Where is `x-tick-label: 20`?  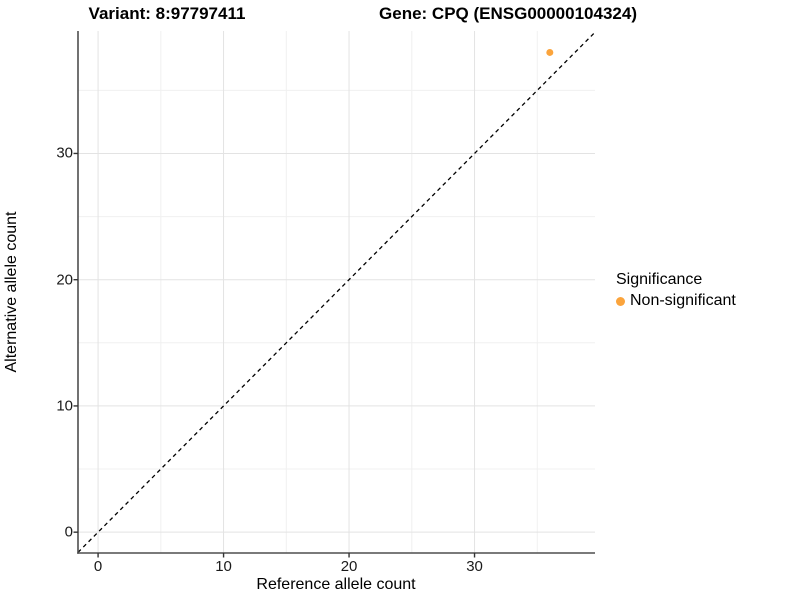 x-tick-label: 20 is located at coordinates (349, 566).